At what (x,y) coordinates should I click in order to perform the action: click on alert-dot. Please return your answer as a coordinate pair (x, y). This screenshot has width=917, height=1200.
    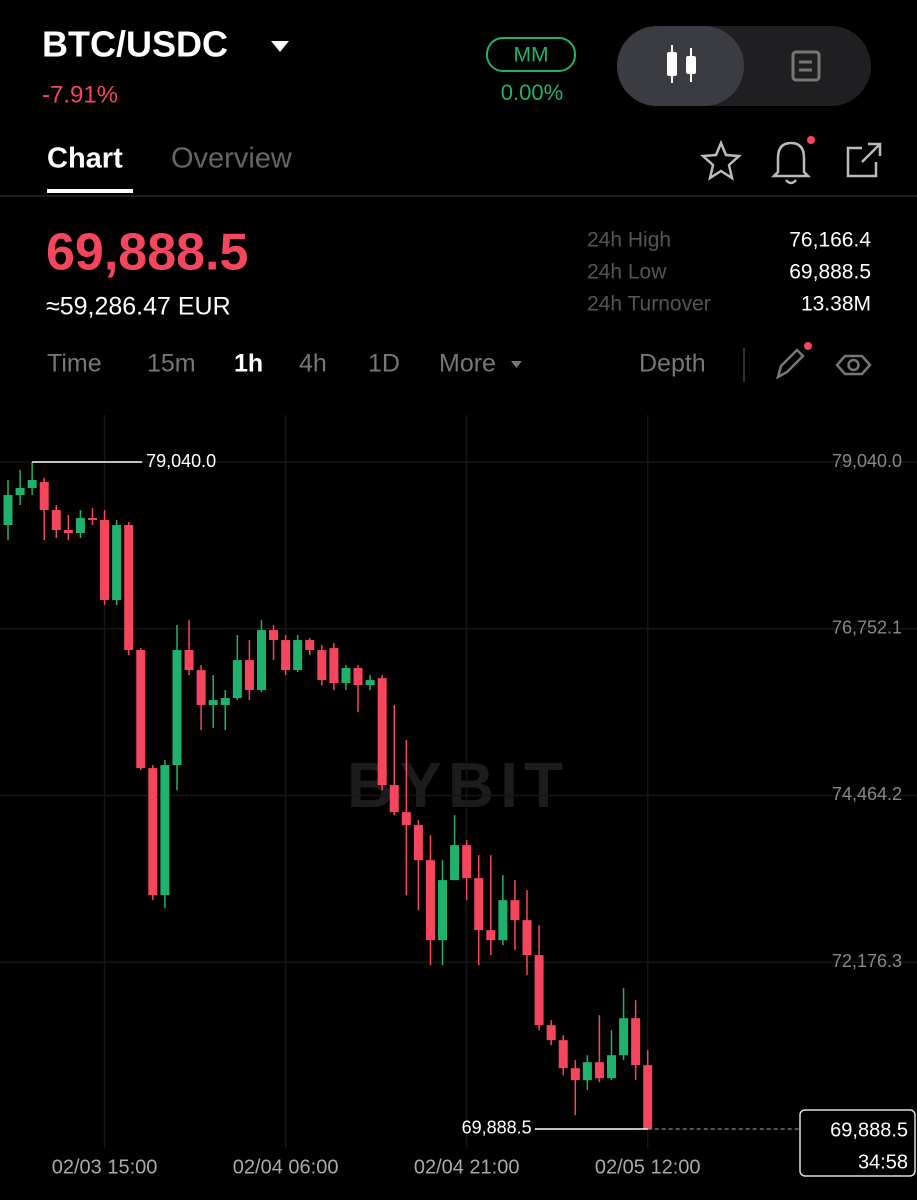
    Looking at the image, I should click on (811, 140).